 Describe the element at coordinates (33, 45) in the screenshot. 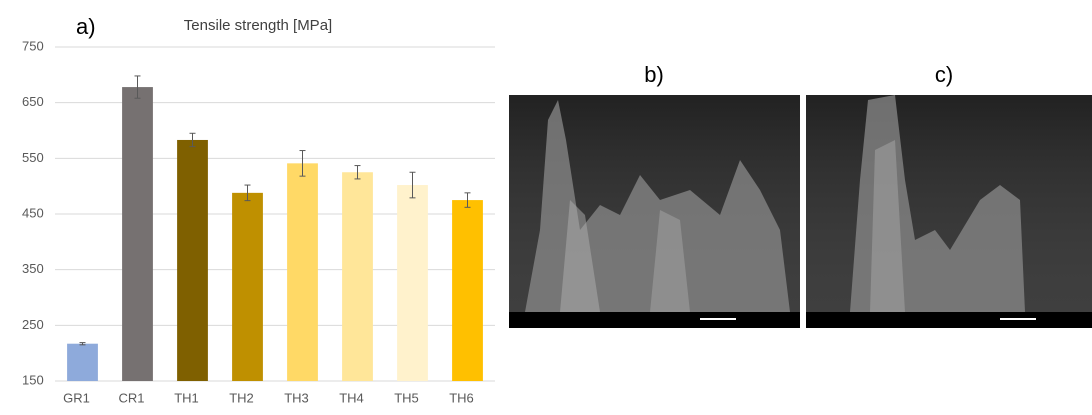

I see `y-tick-label: 750` at that location.